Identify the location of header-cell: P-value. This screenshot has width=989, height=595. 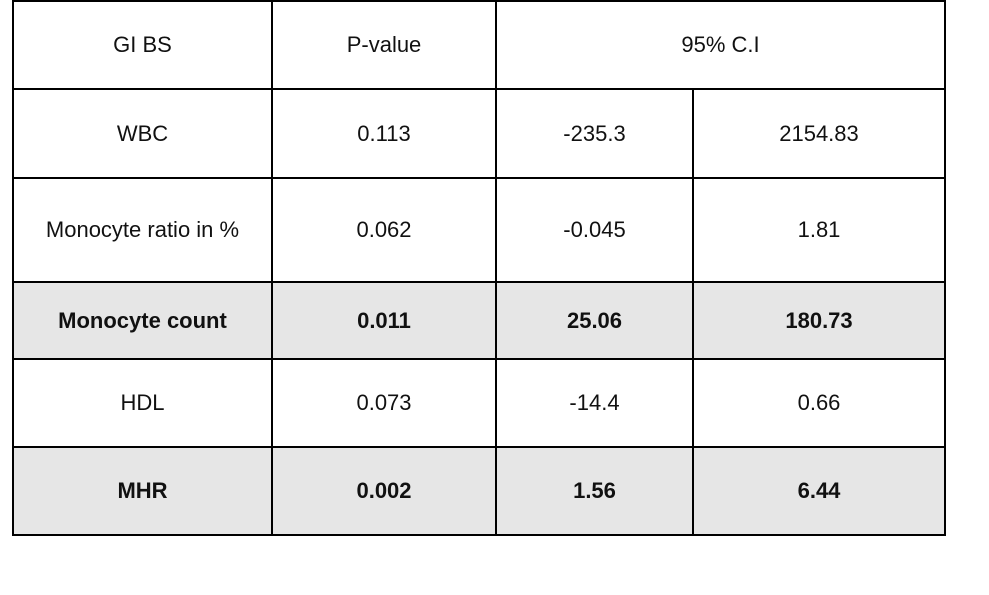
(384, 45).